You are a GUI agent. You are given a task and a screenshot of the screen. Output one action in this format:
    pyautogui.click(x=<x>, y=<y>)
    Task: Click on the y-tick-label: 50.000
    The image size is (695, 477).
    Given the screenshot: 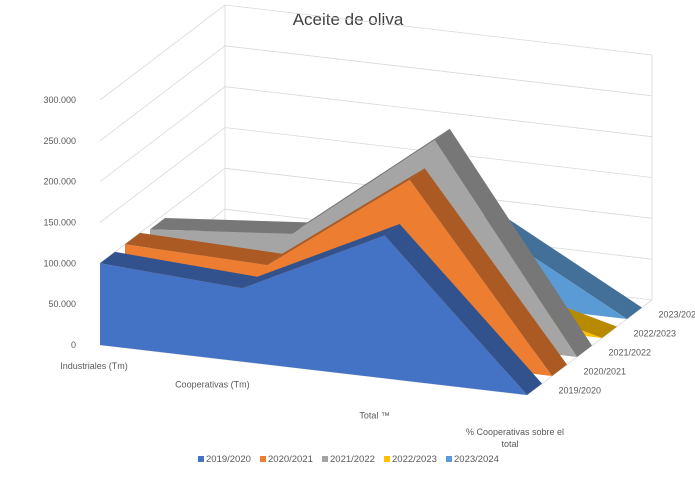 What is the action you would take?
    pyautogui.click(x=62, y=304)
    